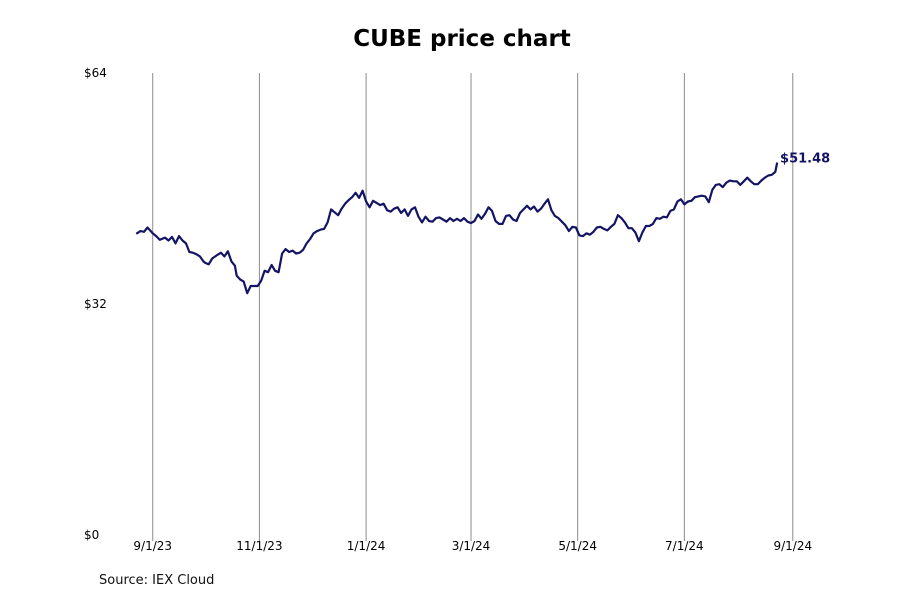 The width and height of the screenshot is (900, 600). Describe the element at coordinates (577, 546) in the screenshot. I see `x-tick-label: 5/1/24` at that location.